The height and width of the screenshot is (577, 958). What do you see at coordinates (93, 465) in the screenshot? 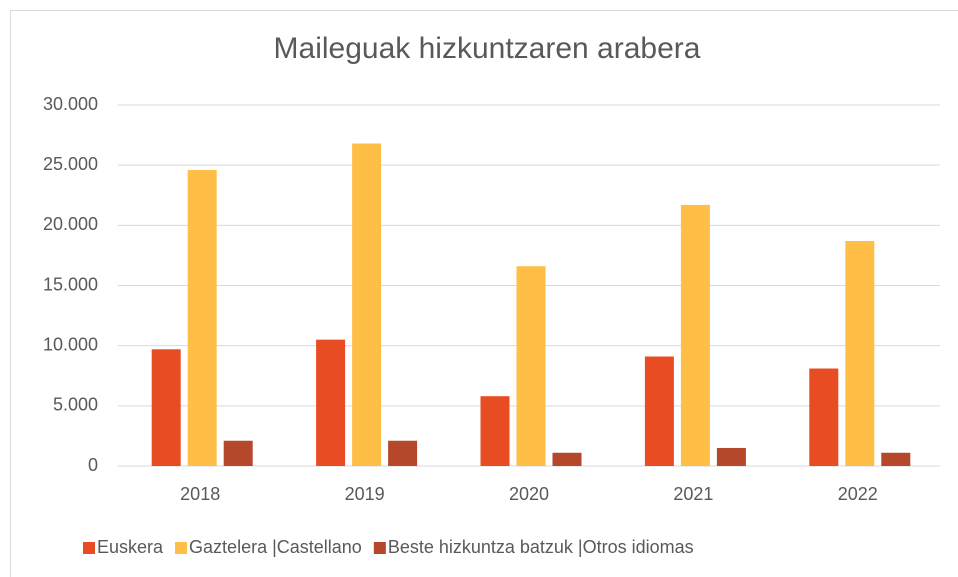
I see `y-tick-label: 0` at bounding box center [93, 465].